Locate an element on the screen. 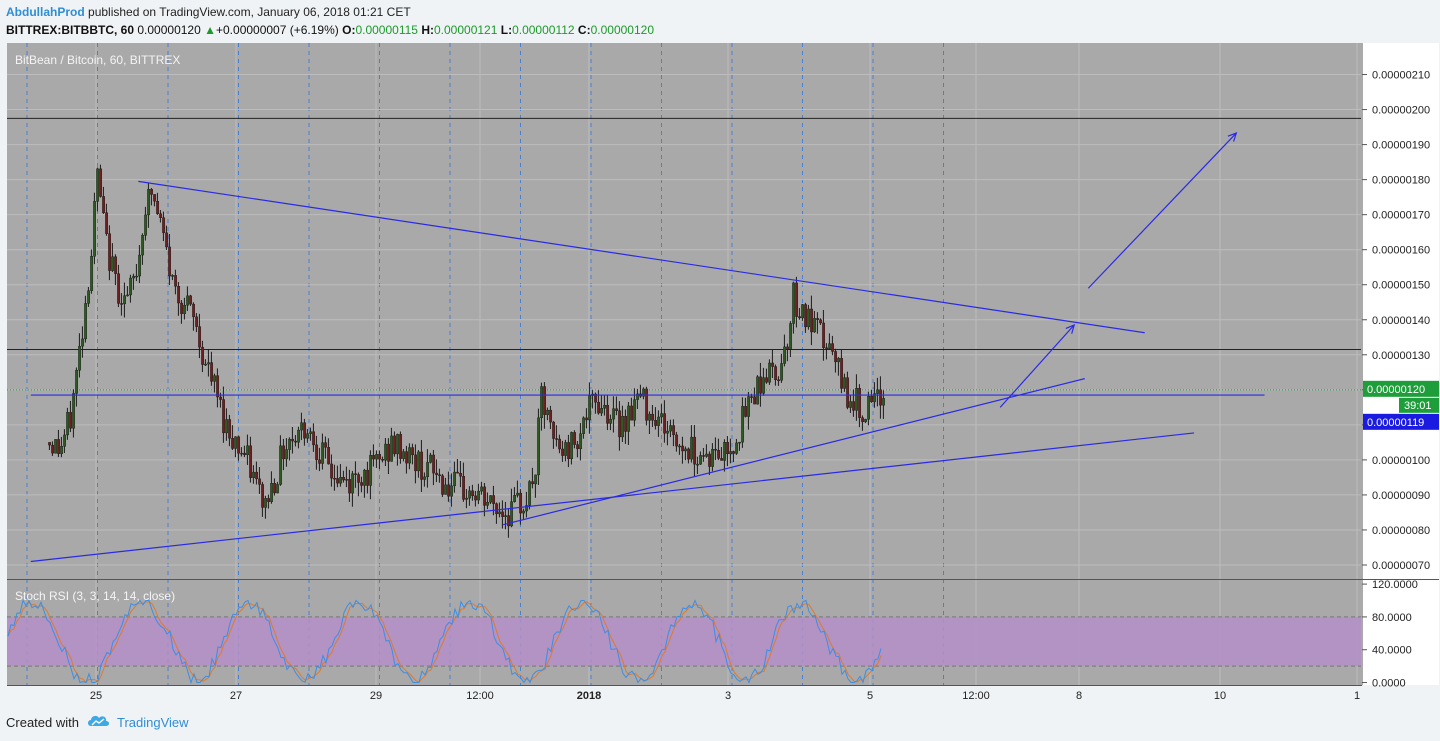  price-labels: 0.00000120 39:01 0.00000119 is located at coordinates (1401, 405).